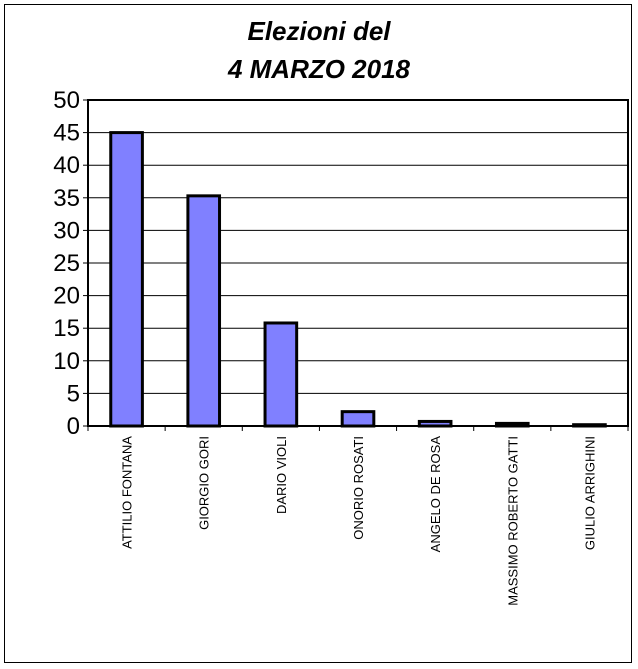 The width and height of the screenshot is (638, 669). What do you see at coordinates (319, 69) in the screenshot?
I see `chart-title-line-2: 4 MARZO 2018` at bounding box center [319, 69].